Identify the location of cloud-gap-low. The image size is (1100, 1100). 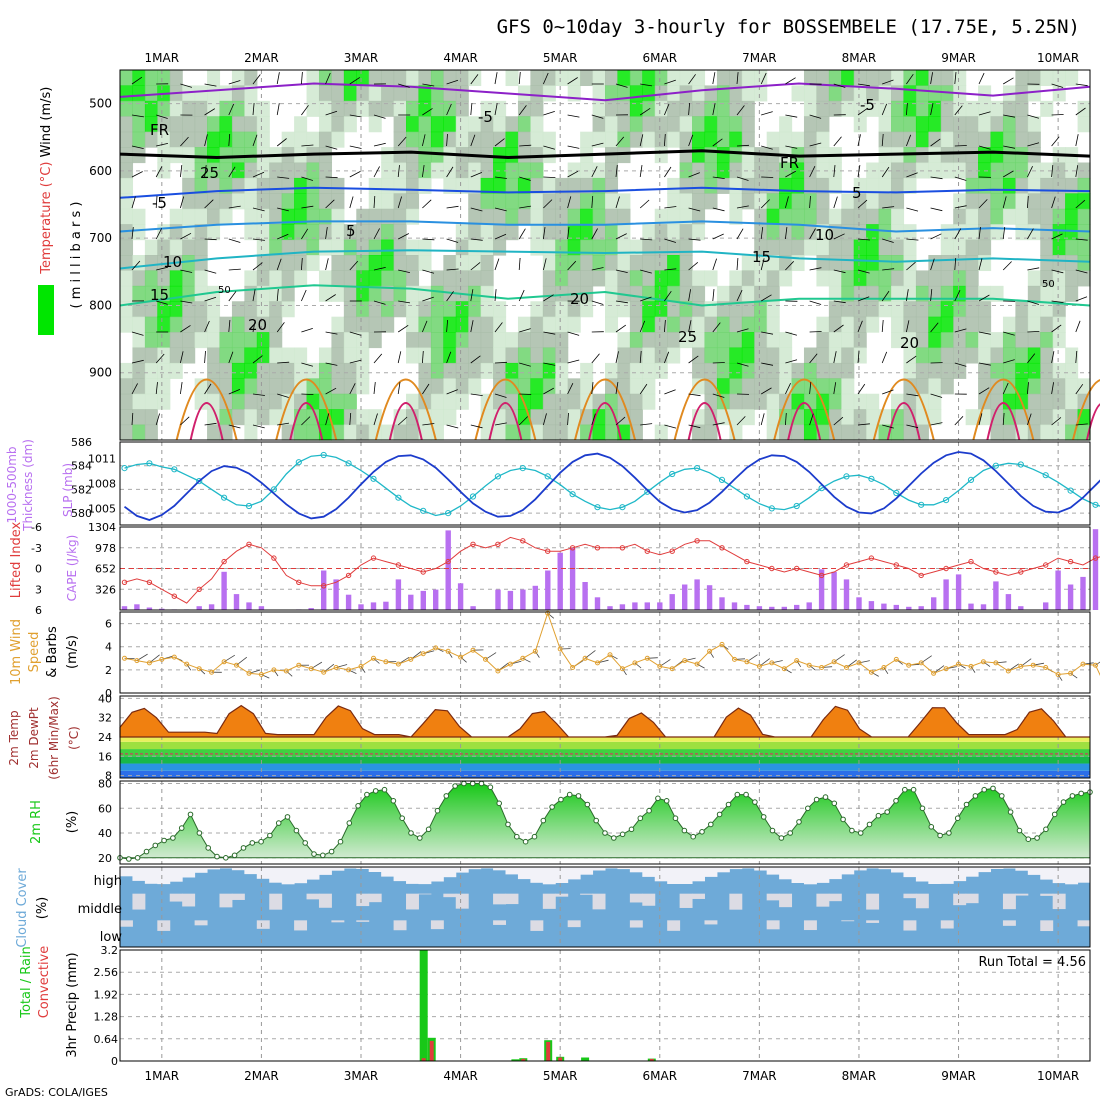
(711, 922).